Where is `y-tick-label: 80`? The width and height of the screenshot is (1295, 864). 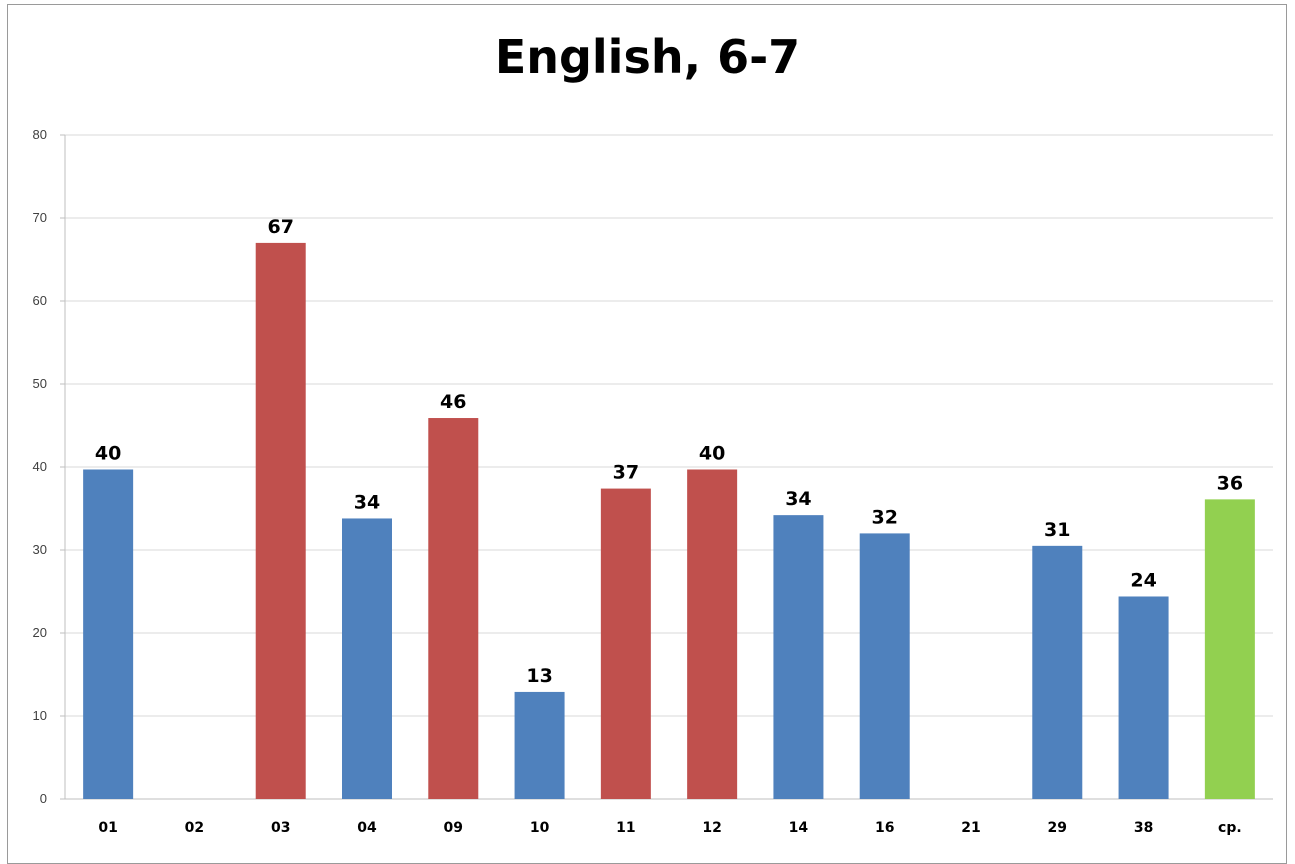 y-tick-label: 80 is located at coordinates (40, 134).